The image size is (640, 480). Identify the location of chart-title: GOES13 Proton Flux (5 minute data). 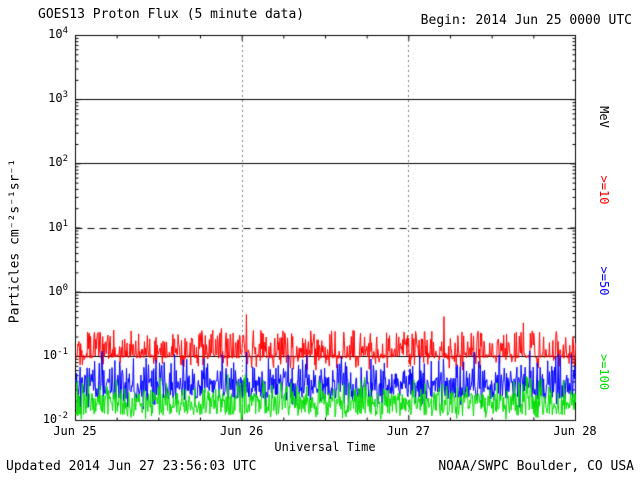
(171, 14).